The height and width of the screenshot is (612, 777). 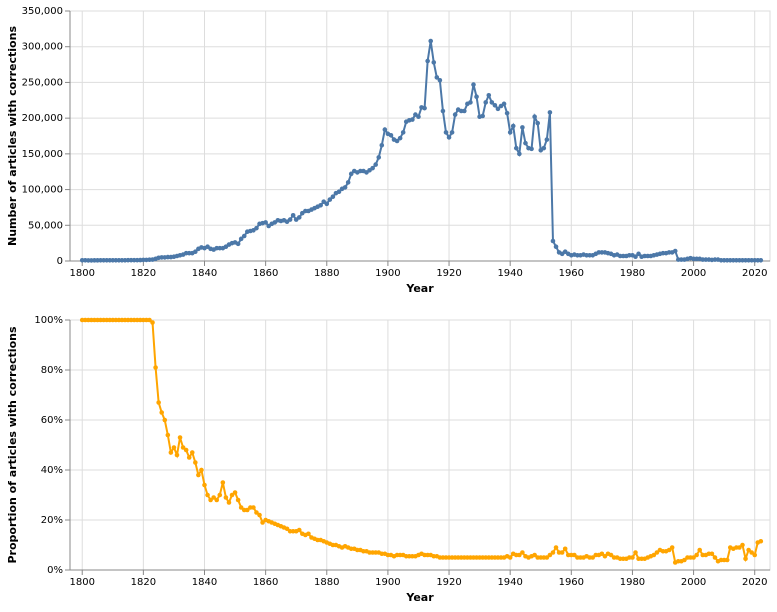 What do you see at coordinates (754, 582) in the screenshot?
I see `x-tick-label: 2020` at bounding box center [754, 582].